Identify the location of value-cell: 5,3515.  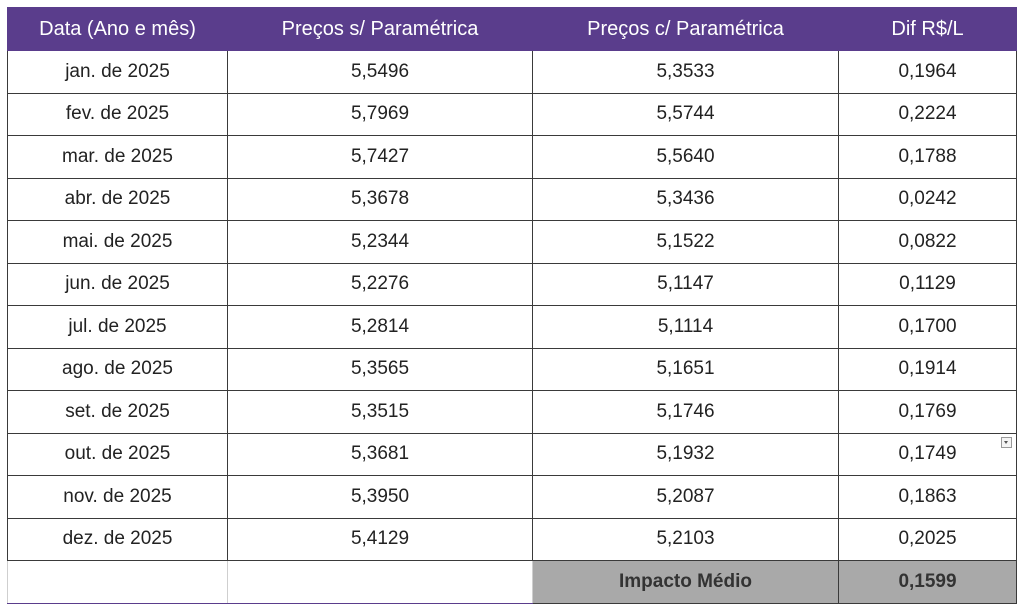
(380, 412).